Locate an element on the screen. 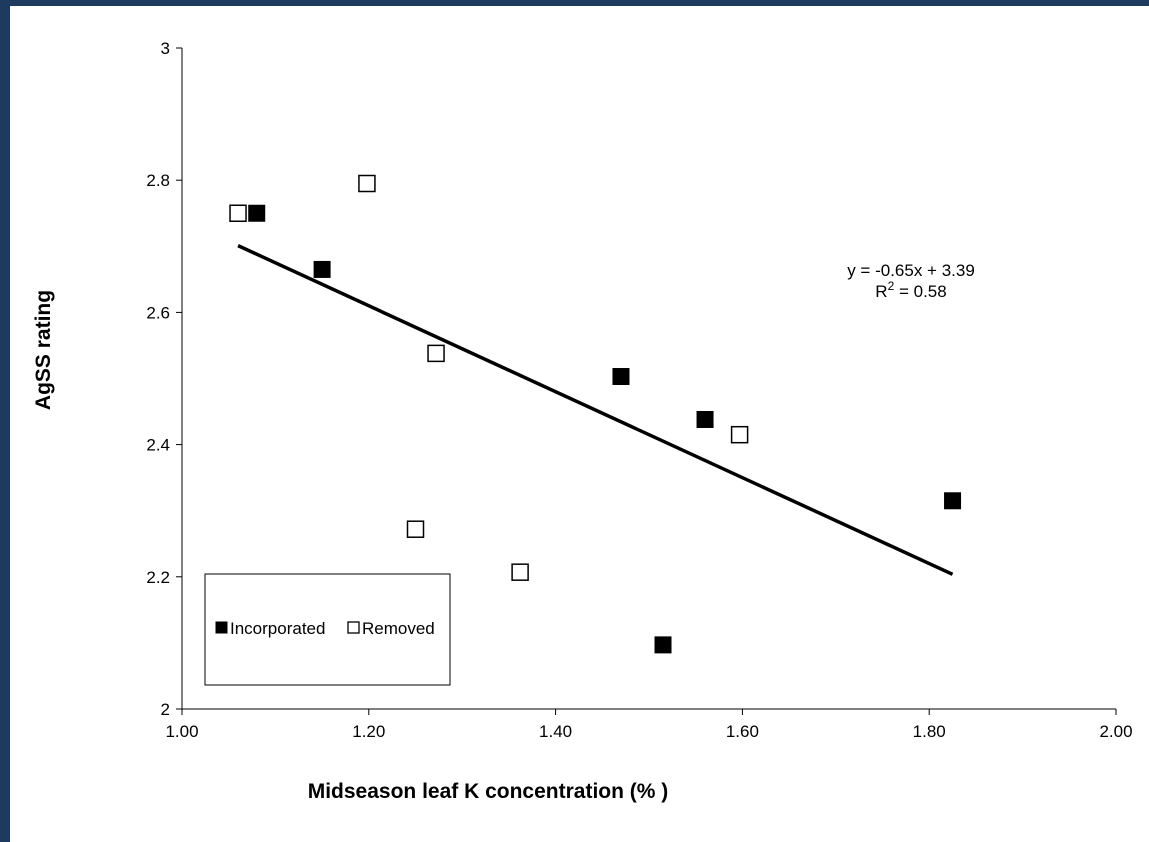 The height and width of the screenshot is (842, 1149). y-tick-label: 2 is located at coordinates (165, 709).